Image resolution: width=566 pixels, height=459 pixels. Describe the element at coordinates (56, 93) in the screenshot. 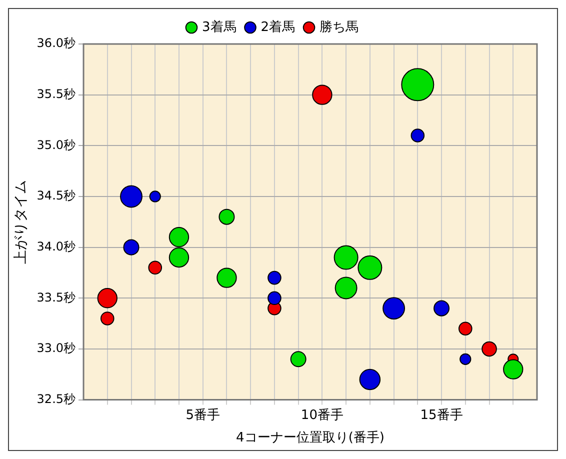

I see `y-tick-label: 35.5秒` at that location.